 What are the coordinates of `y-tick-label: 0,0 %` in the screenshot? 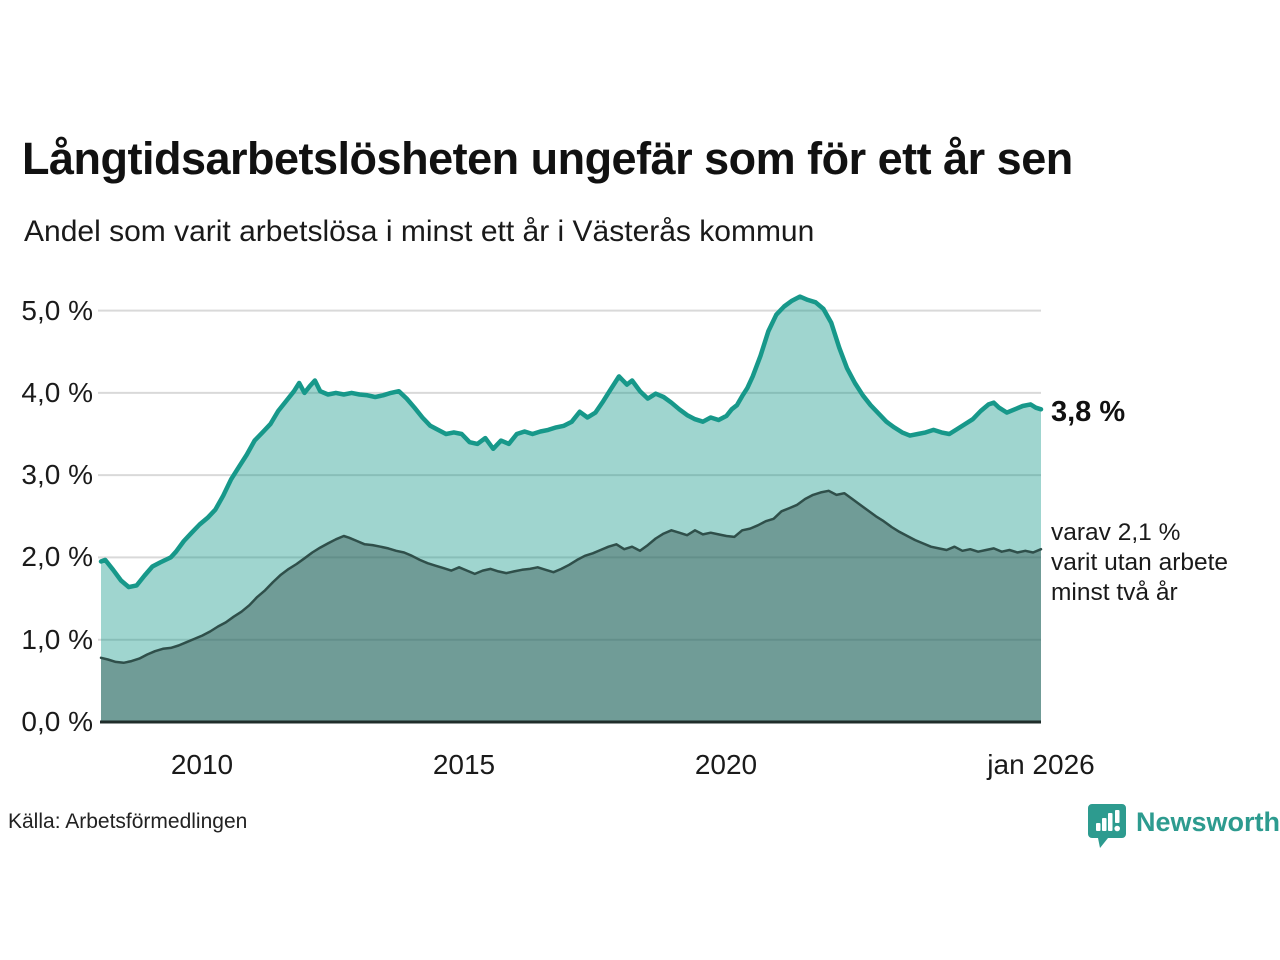 It's located at (57, 721).